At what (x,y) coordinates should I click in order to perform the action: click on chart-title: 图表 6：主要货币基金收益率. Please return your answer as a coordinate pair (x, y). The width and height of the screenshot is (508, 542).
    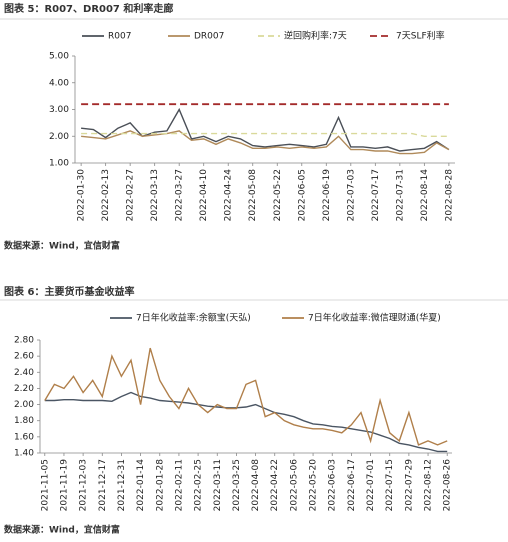
    Looking at the image, I should click on (69, 291).